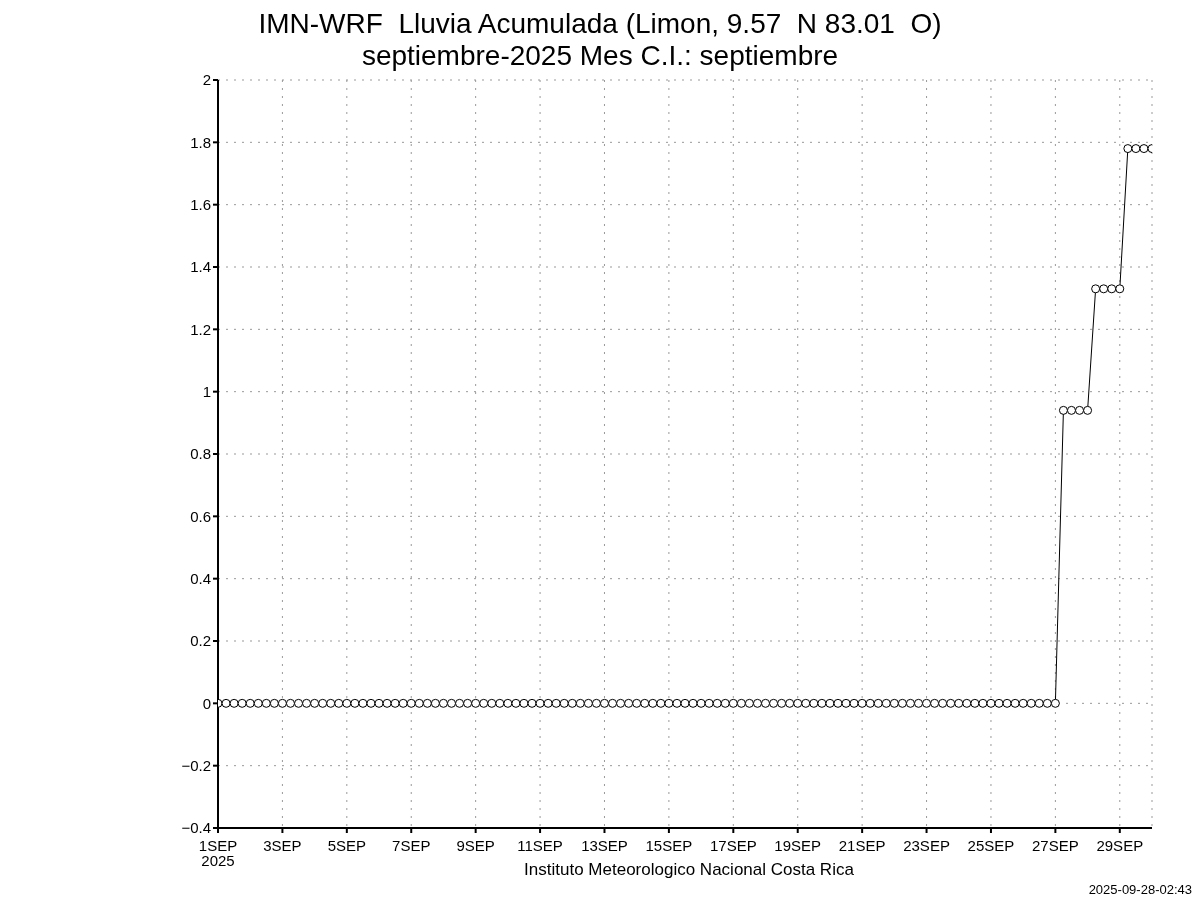  Describe the element at coordinates (689, 869) in the screenshot. I see `text: Instituto Meteorologico Nacional Costa Rica` at that location.